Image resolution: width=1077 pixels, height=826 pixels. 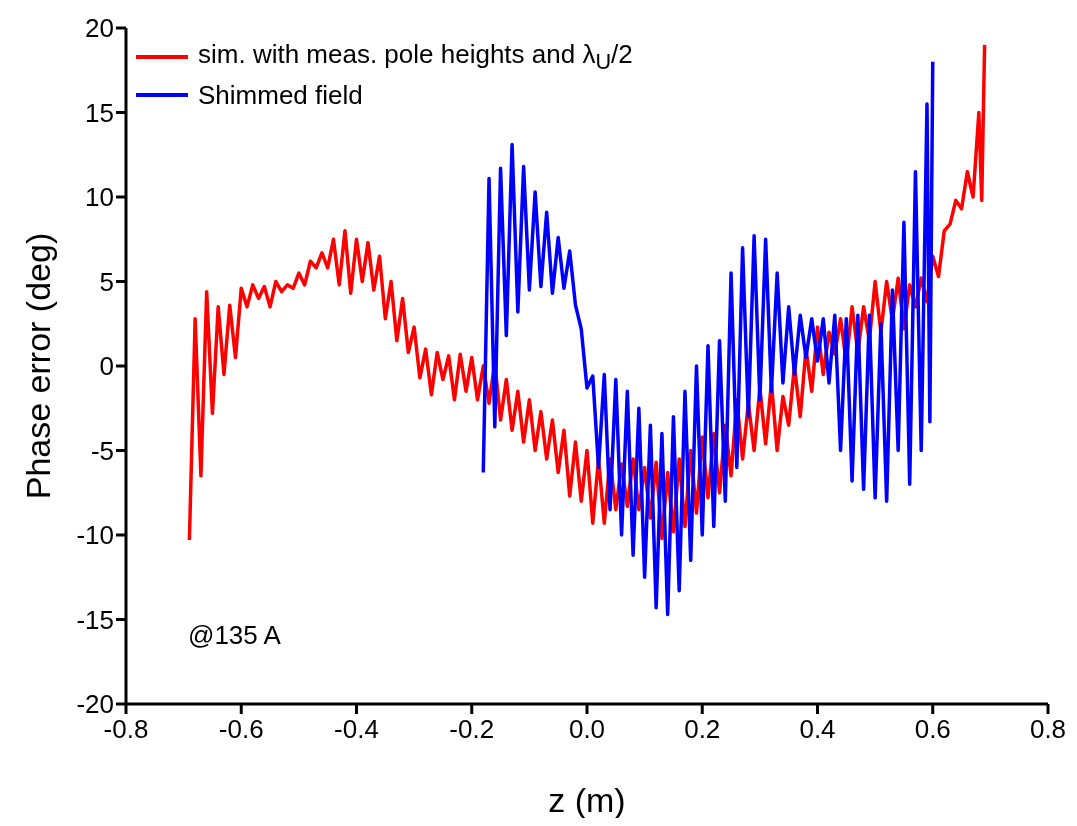 I want to click on x-tick-label: 0.0, so click(x=587, y=729).